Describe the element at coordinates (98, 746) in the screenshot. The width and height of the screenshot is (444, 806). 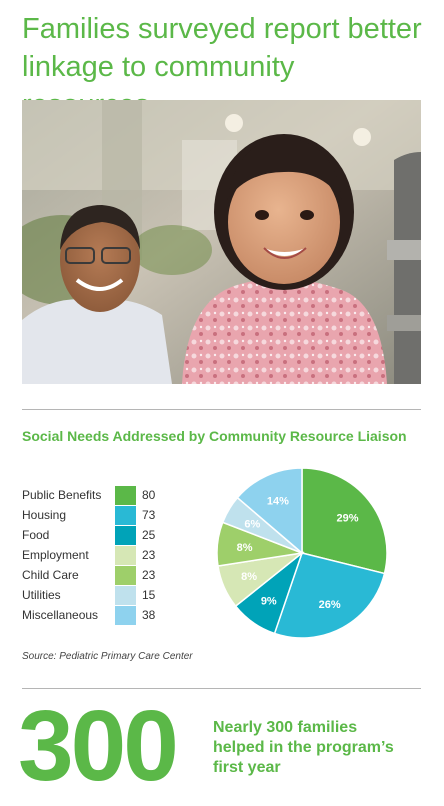
I see `stat-number: 300` at that location.